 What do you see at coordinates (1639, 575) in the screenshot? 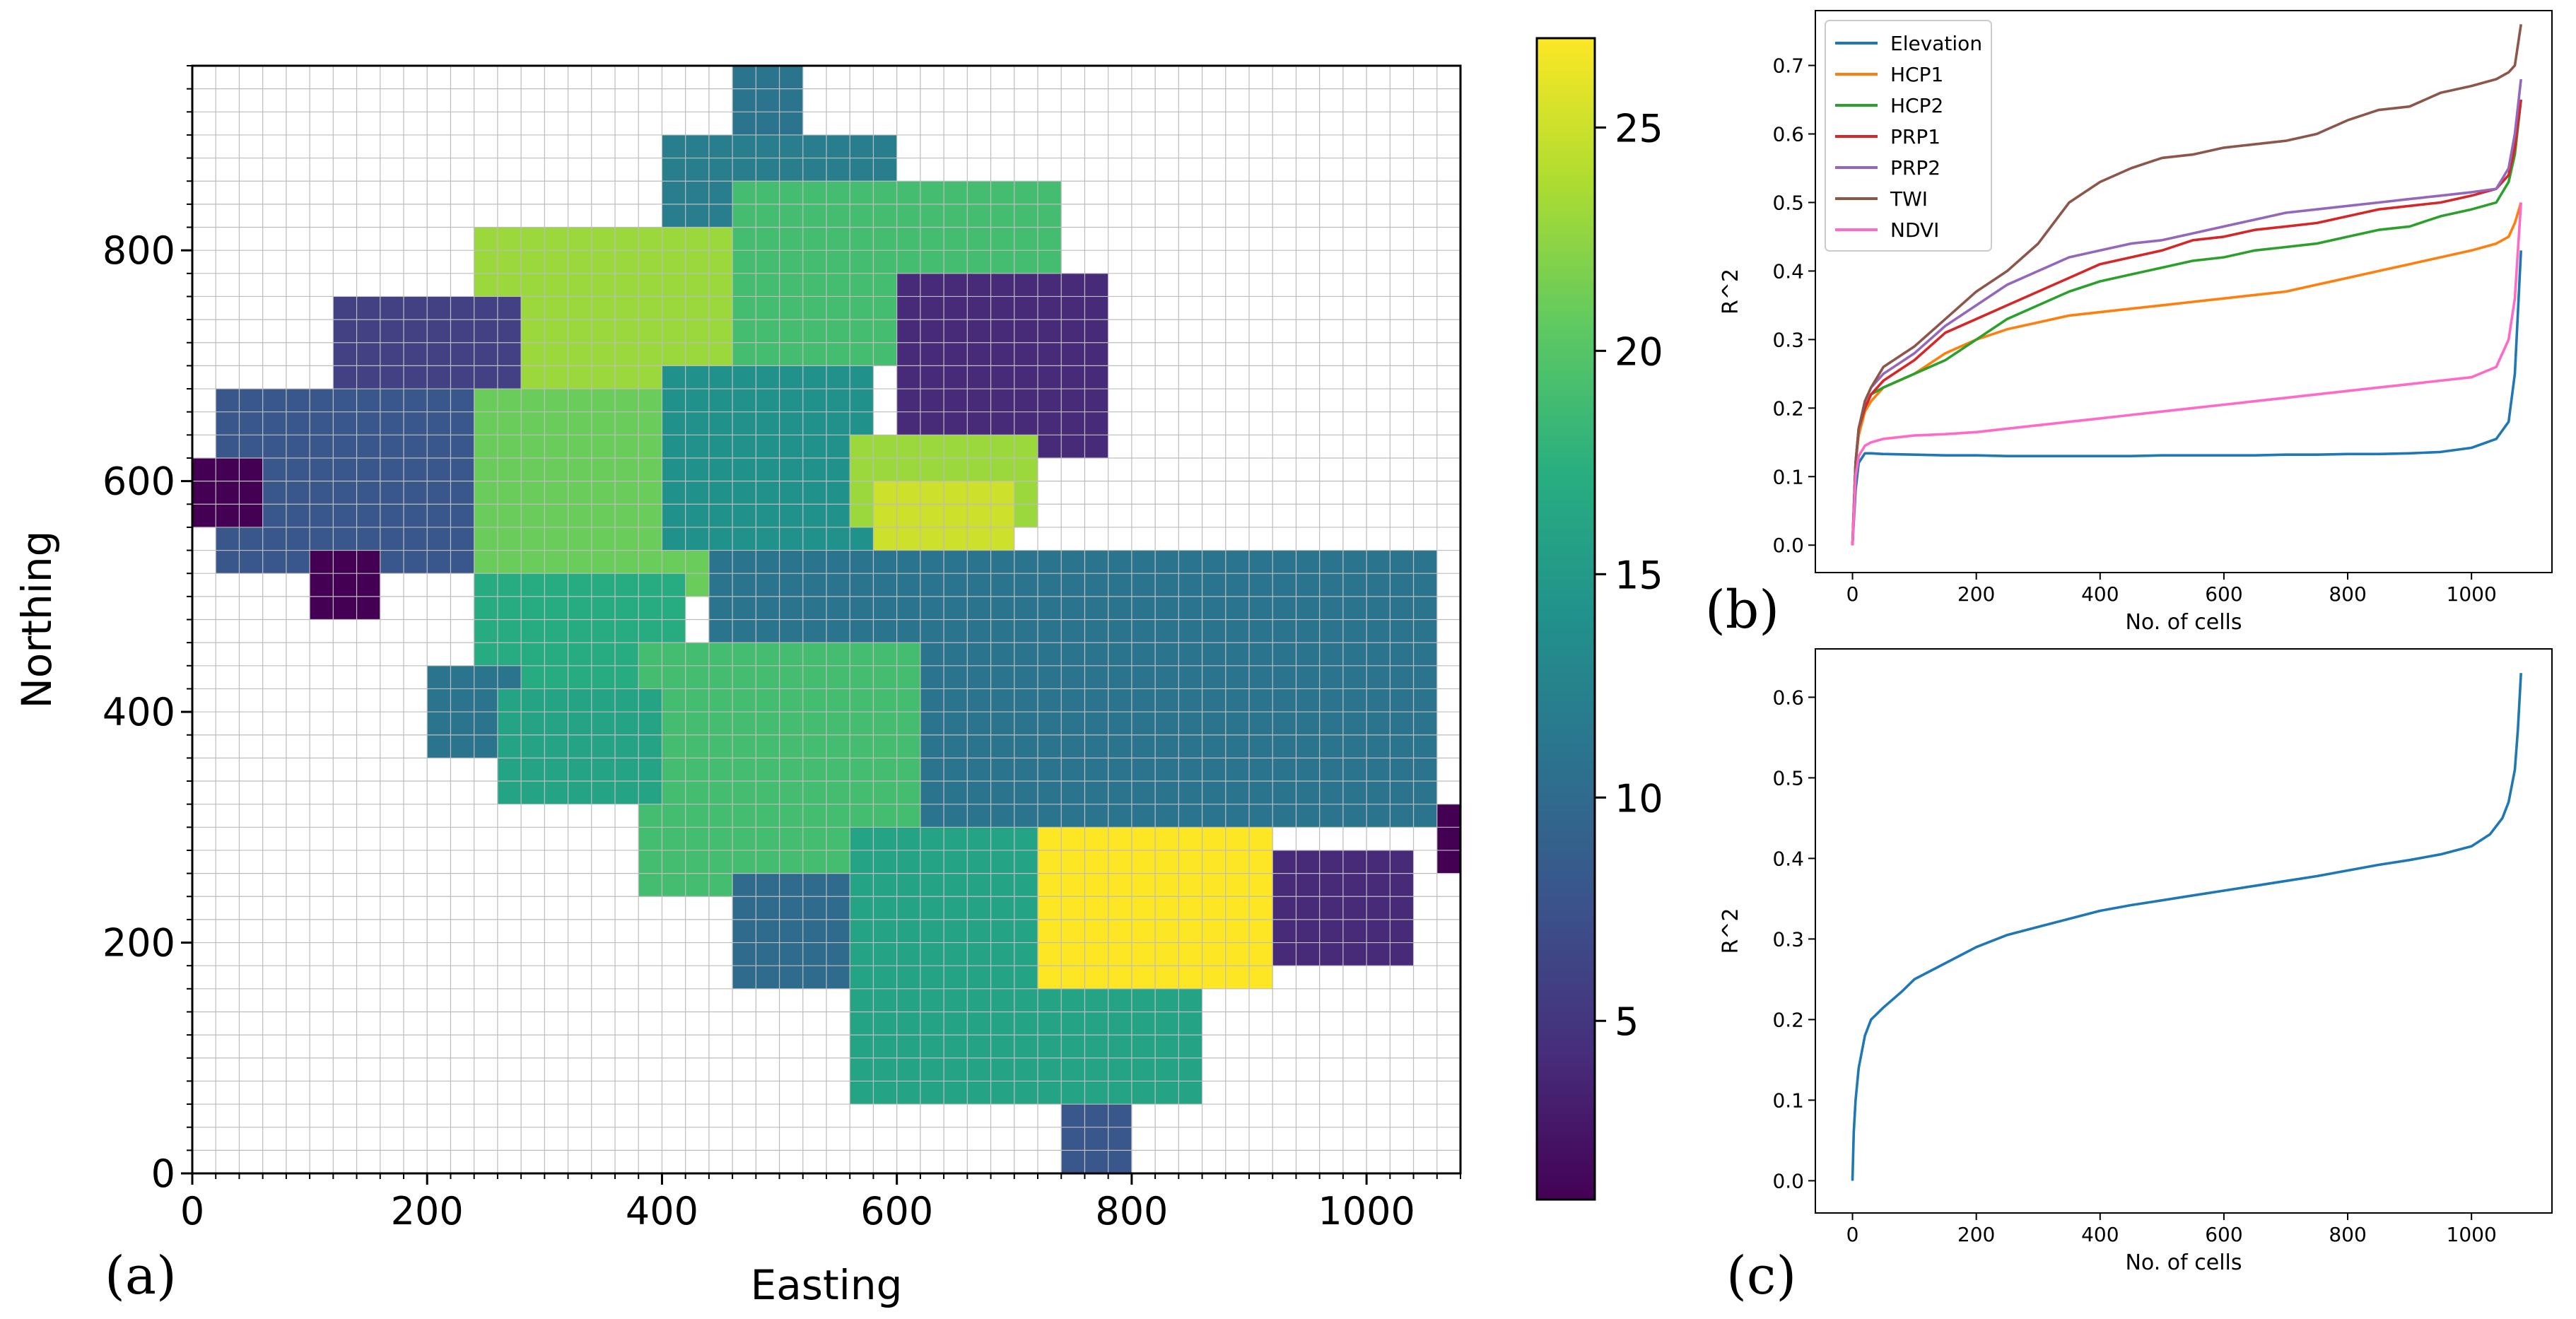
I see `colorbar-tick-label: 15` at bounding box center [1639, 575].